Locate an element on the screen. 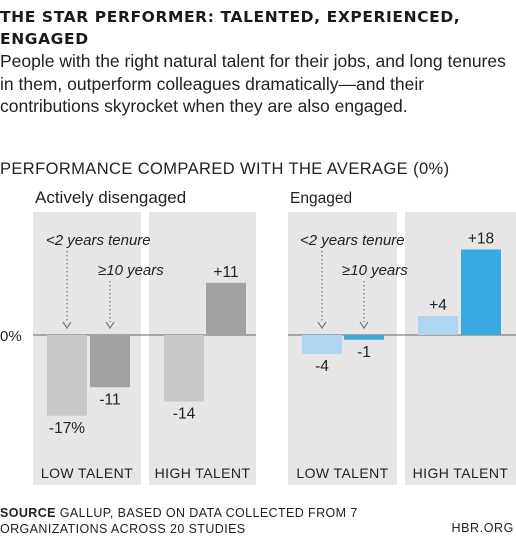 This screenshot has width=516, height=540. baseline-label: 0% is located at coordinates (11, 336).